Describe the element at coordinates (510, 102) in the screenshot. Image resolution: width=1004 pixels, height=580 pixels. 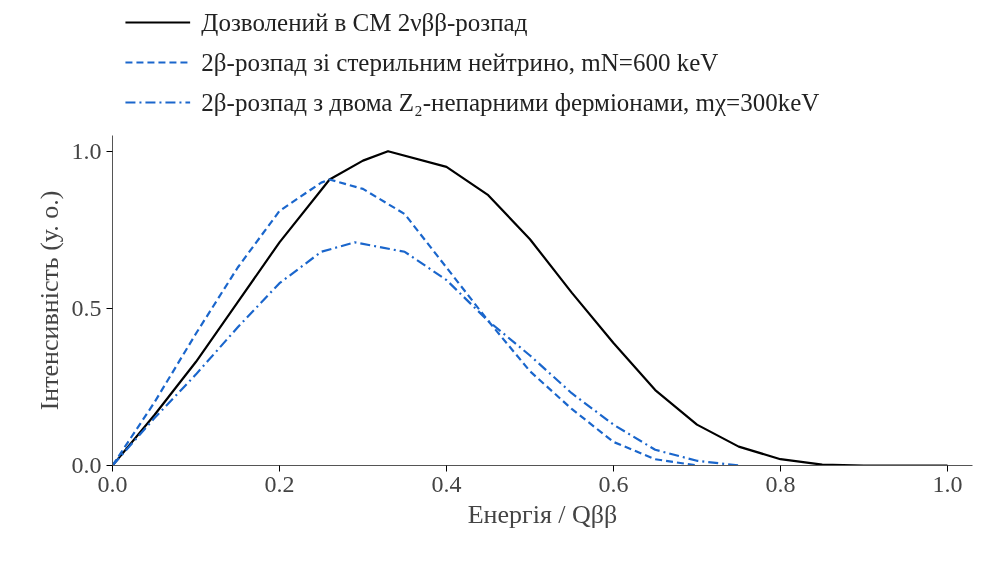
I see `legend-label: 2β-розпад з двома Z₂-непарними ферміонами, mχ=300keV` at that location.